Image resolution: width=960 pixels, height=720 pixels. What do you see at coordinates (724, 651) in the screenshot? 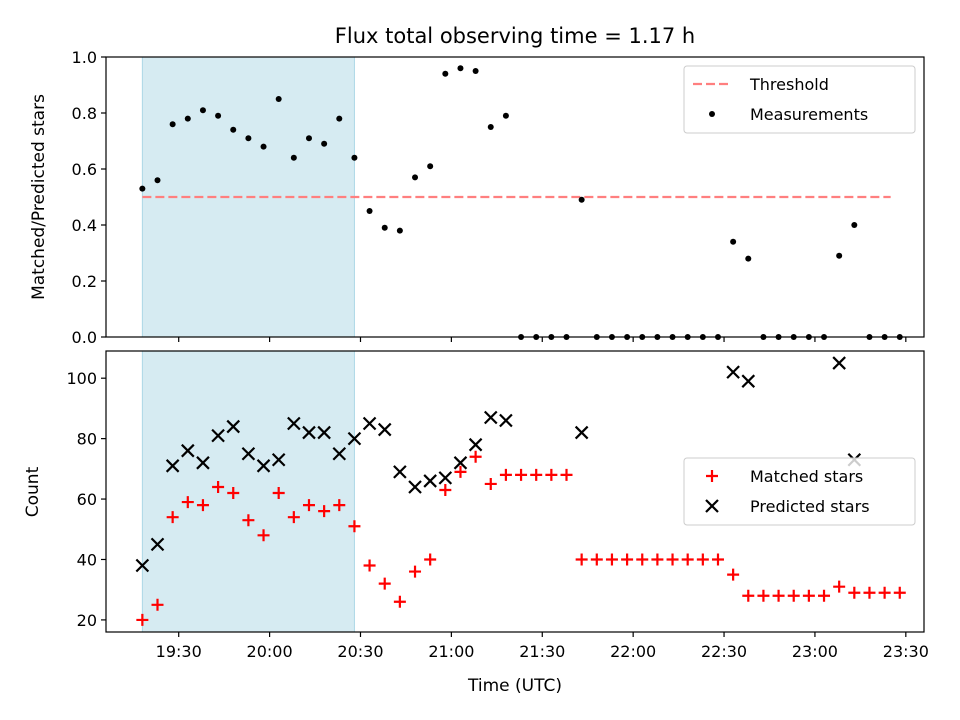
I see `x-tick-label: 22:30` at bounding box center [724, 651].